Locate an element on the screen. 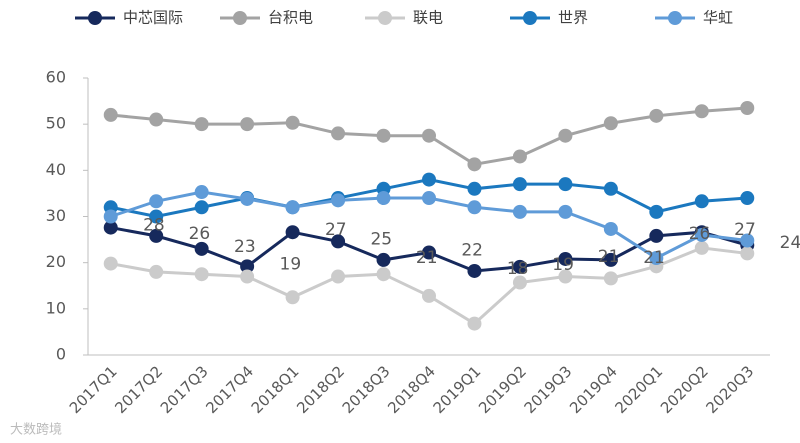 The image size is (800, 443). legend-label: 中芯国际 is located at coordinates (153, 18).